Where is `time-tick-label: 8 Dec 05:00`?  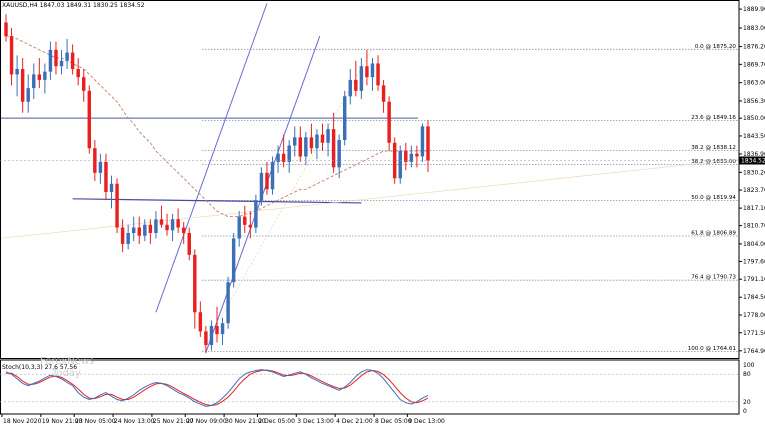
time-tick-label: 8 Dec 05:00 is located at coordinates (393, 421).